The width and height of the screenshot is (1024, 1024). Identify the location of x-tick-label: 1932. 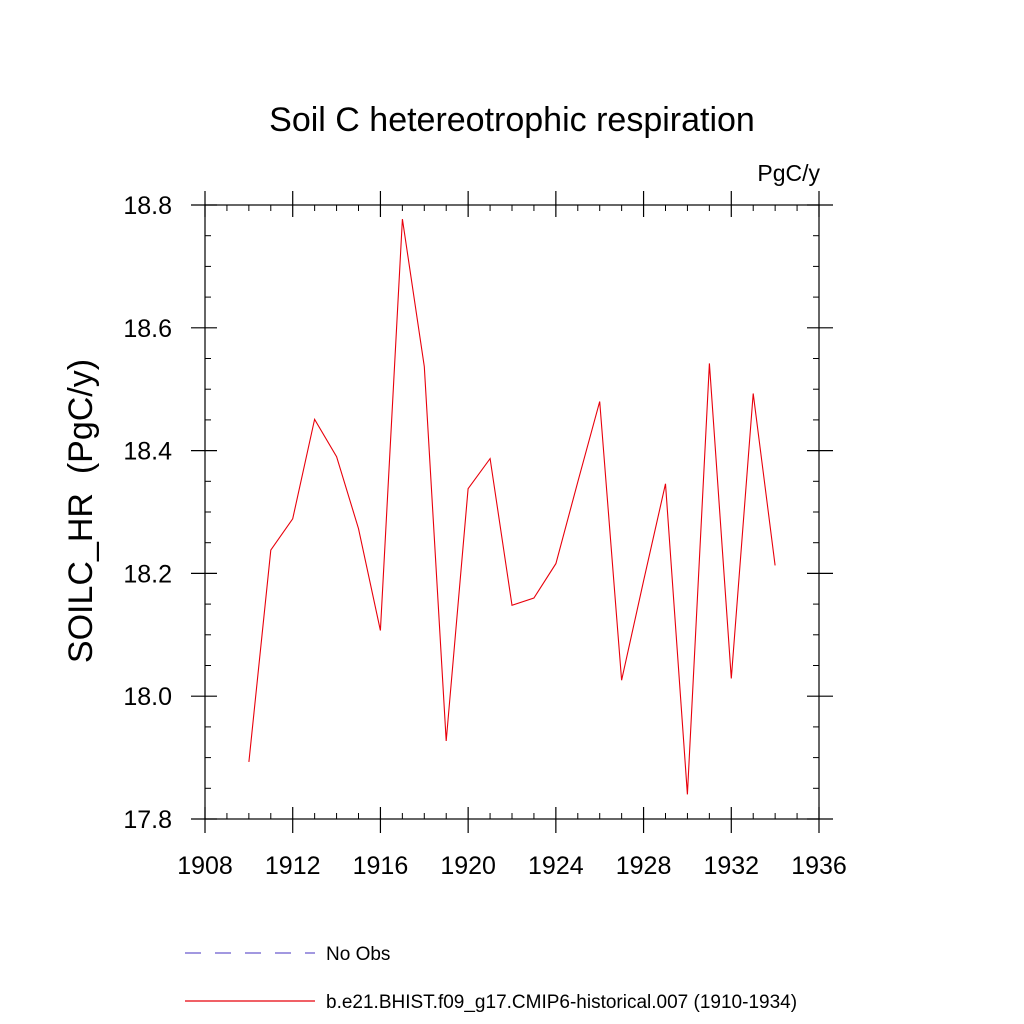
(731, 866).